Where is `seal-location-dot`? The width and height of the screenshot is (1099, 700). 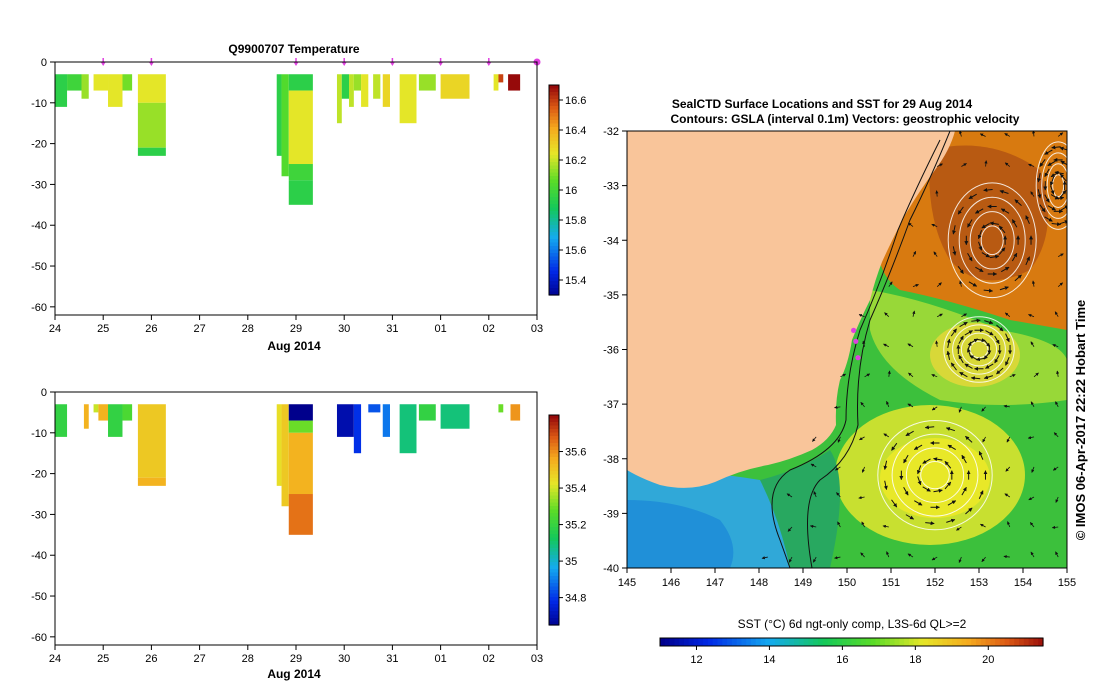 seal-location-dot is located at coordinates (854, 330).